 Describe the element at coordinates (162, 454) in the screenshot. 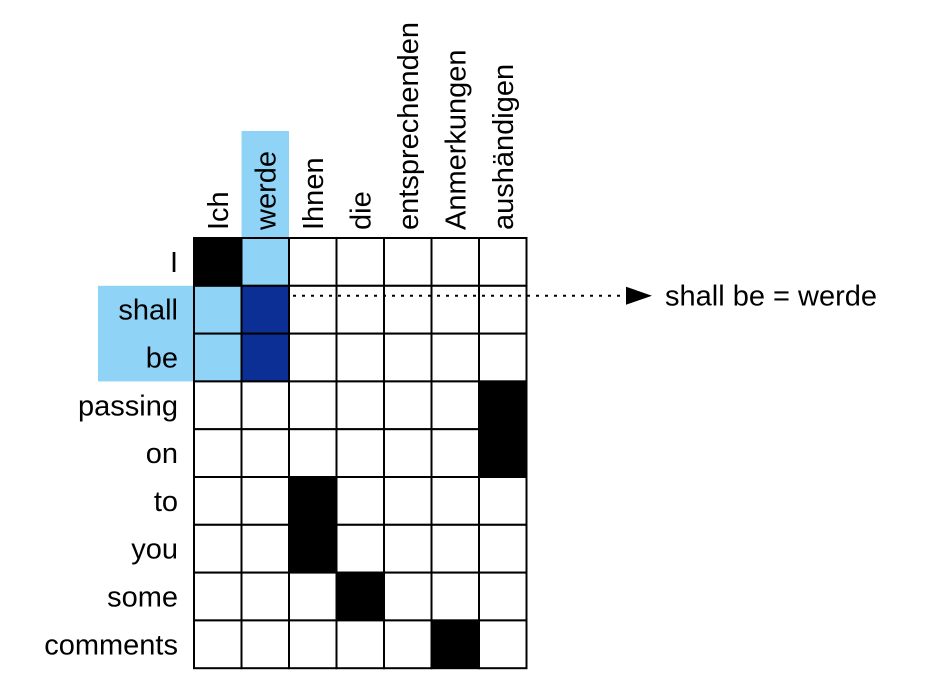

I see `source-word-label: on` at that location.